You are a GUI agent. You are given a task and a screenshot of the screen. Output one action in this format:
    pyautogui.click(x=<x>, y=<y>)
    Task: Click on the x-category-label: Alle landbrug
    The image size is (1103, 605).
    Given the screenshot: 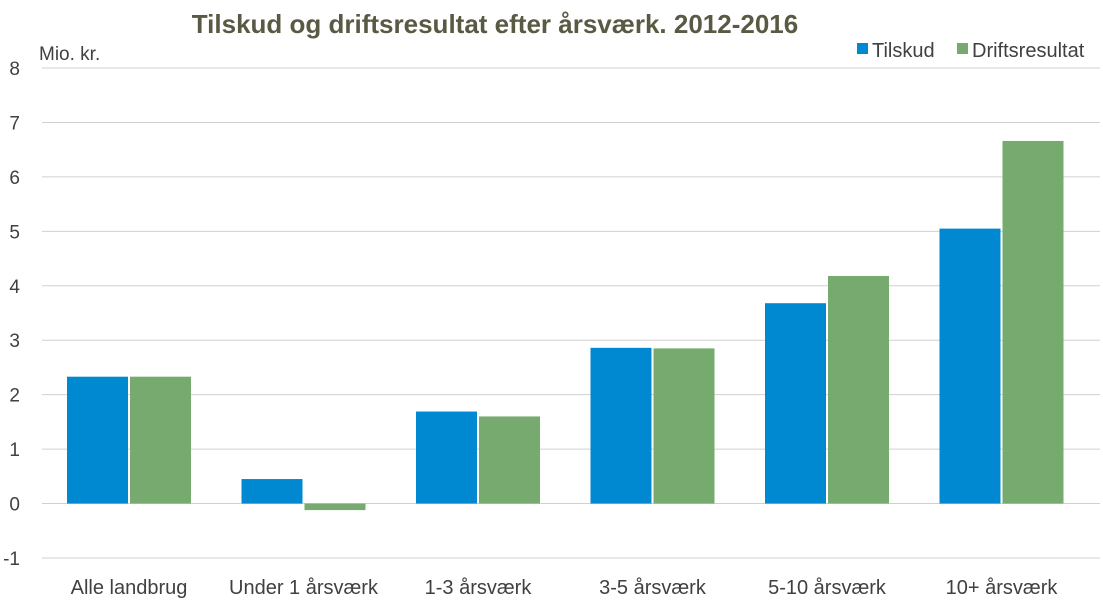 What is the action you would take?
    pyautogui.click(x=129, y=588)
    